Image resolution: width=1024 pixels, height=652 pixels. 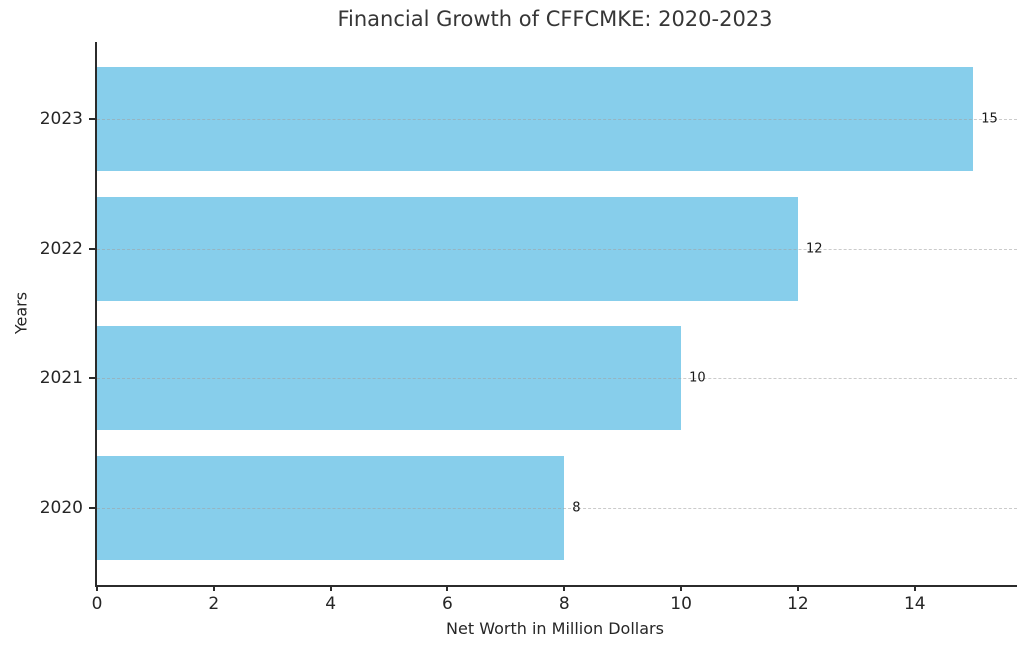 I want to click on chart-title: Financial Growth of CFFCMKE: 2020-2023, so click(x=555, y=19).